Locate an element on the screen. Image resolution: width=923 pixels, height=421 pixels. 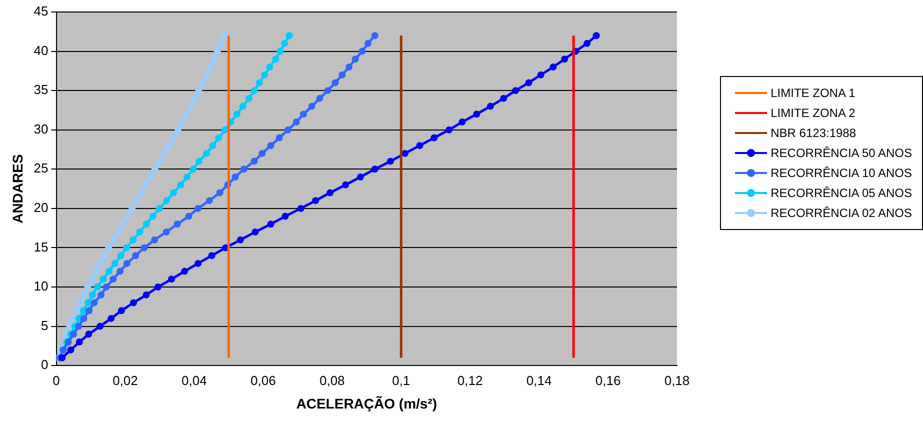
legend-label: RECORRÊNCIA 10 ANOS is located at coordinates (841, 173).